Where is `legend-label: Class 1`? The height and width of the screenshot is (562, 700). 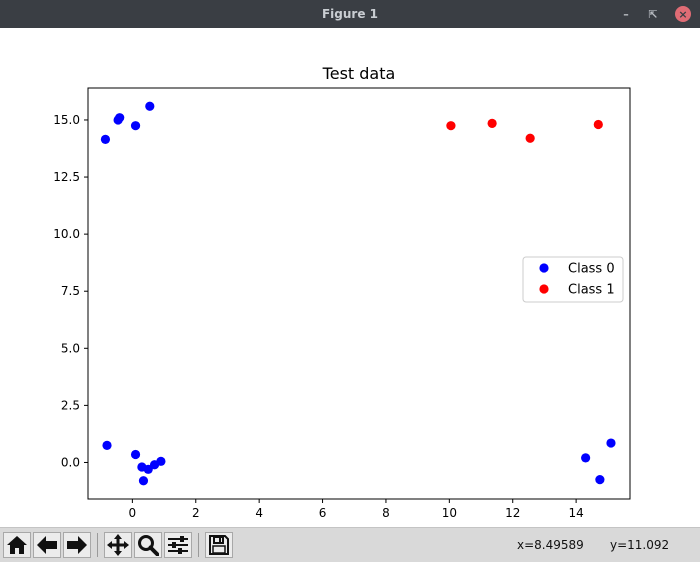 legend-label: Class 1 is located at coordinates (591, 290).